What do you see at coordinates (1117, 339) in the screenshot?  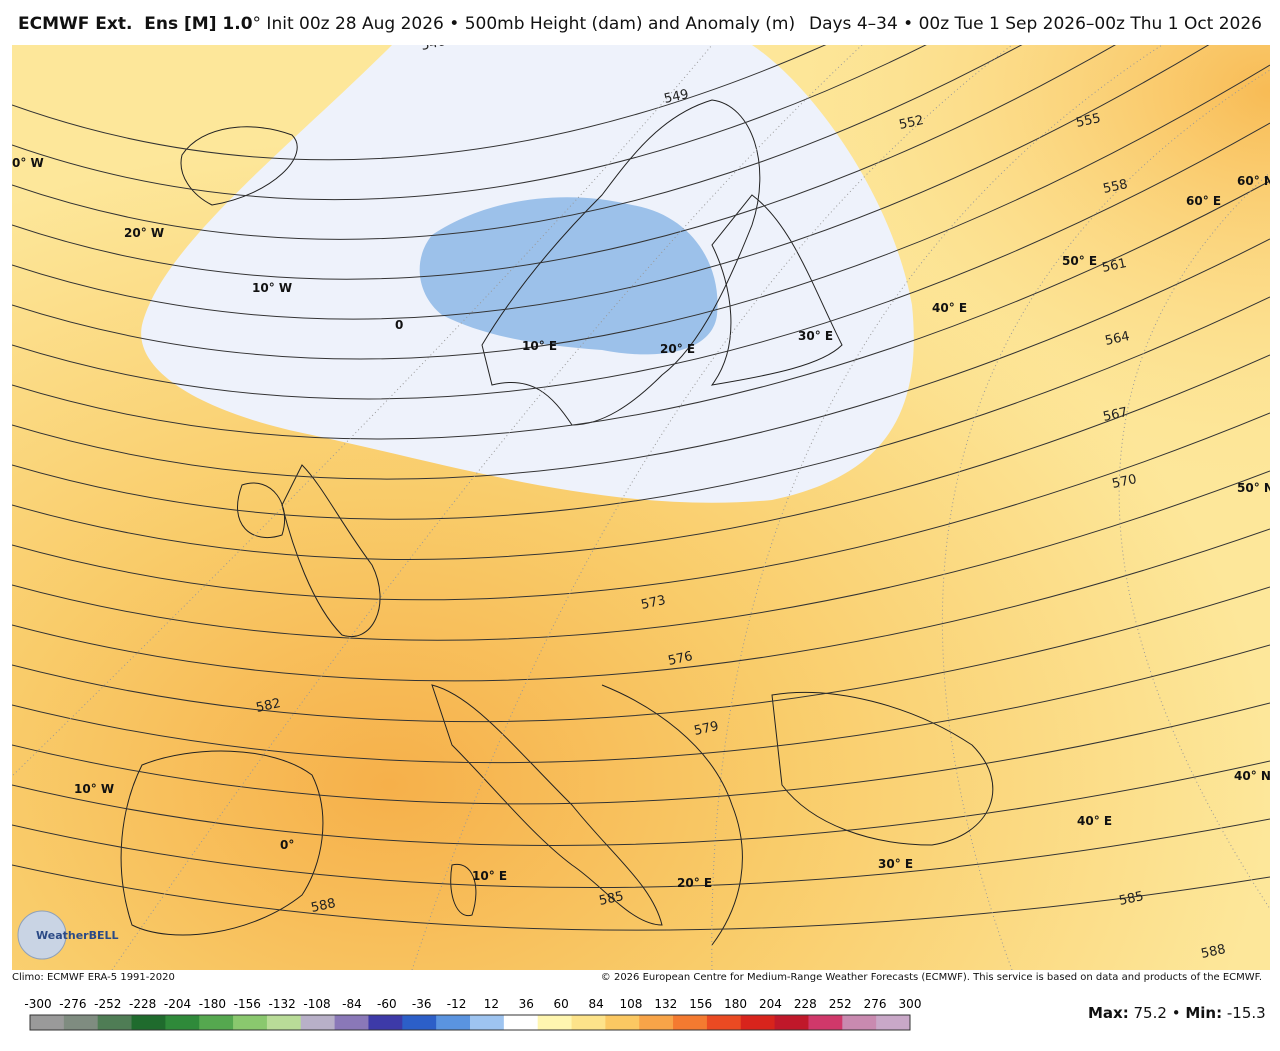 I see `contour-label: 564` at bounding box center [1117, 339].